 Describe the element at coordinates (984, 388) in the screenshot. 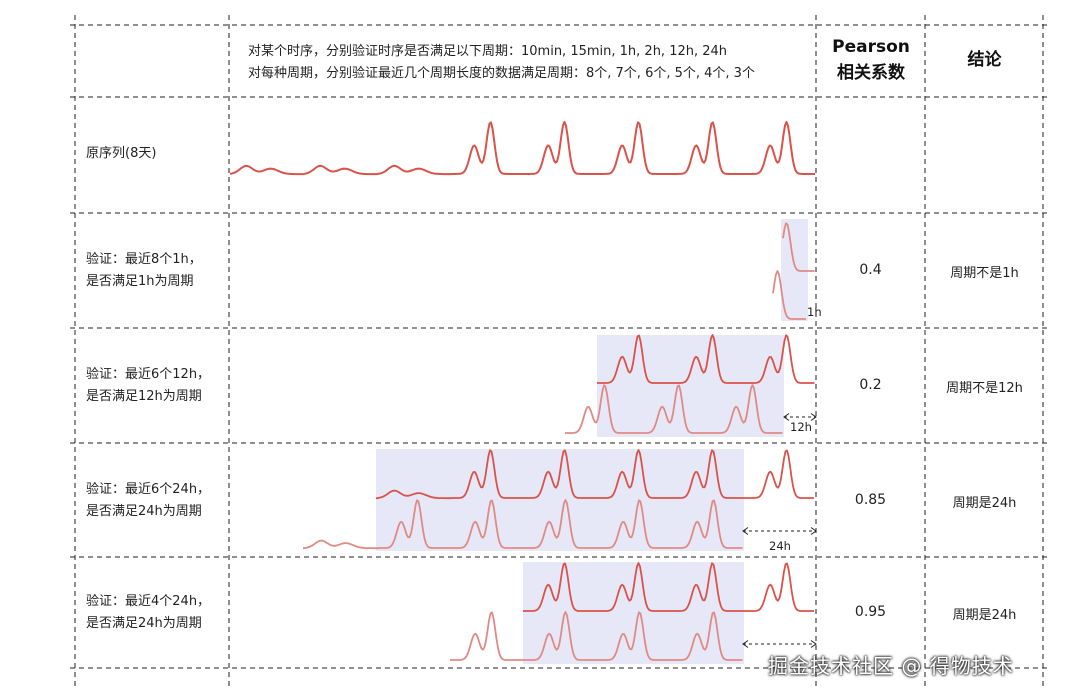

I see `conclusion-12h: 周期不是12h` at that location.